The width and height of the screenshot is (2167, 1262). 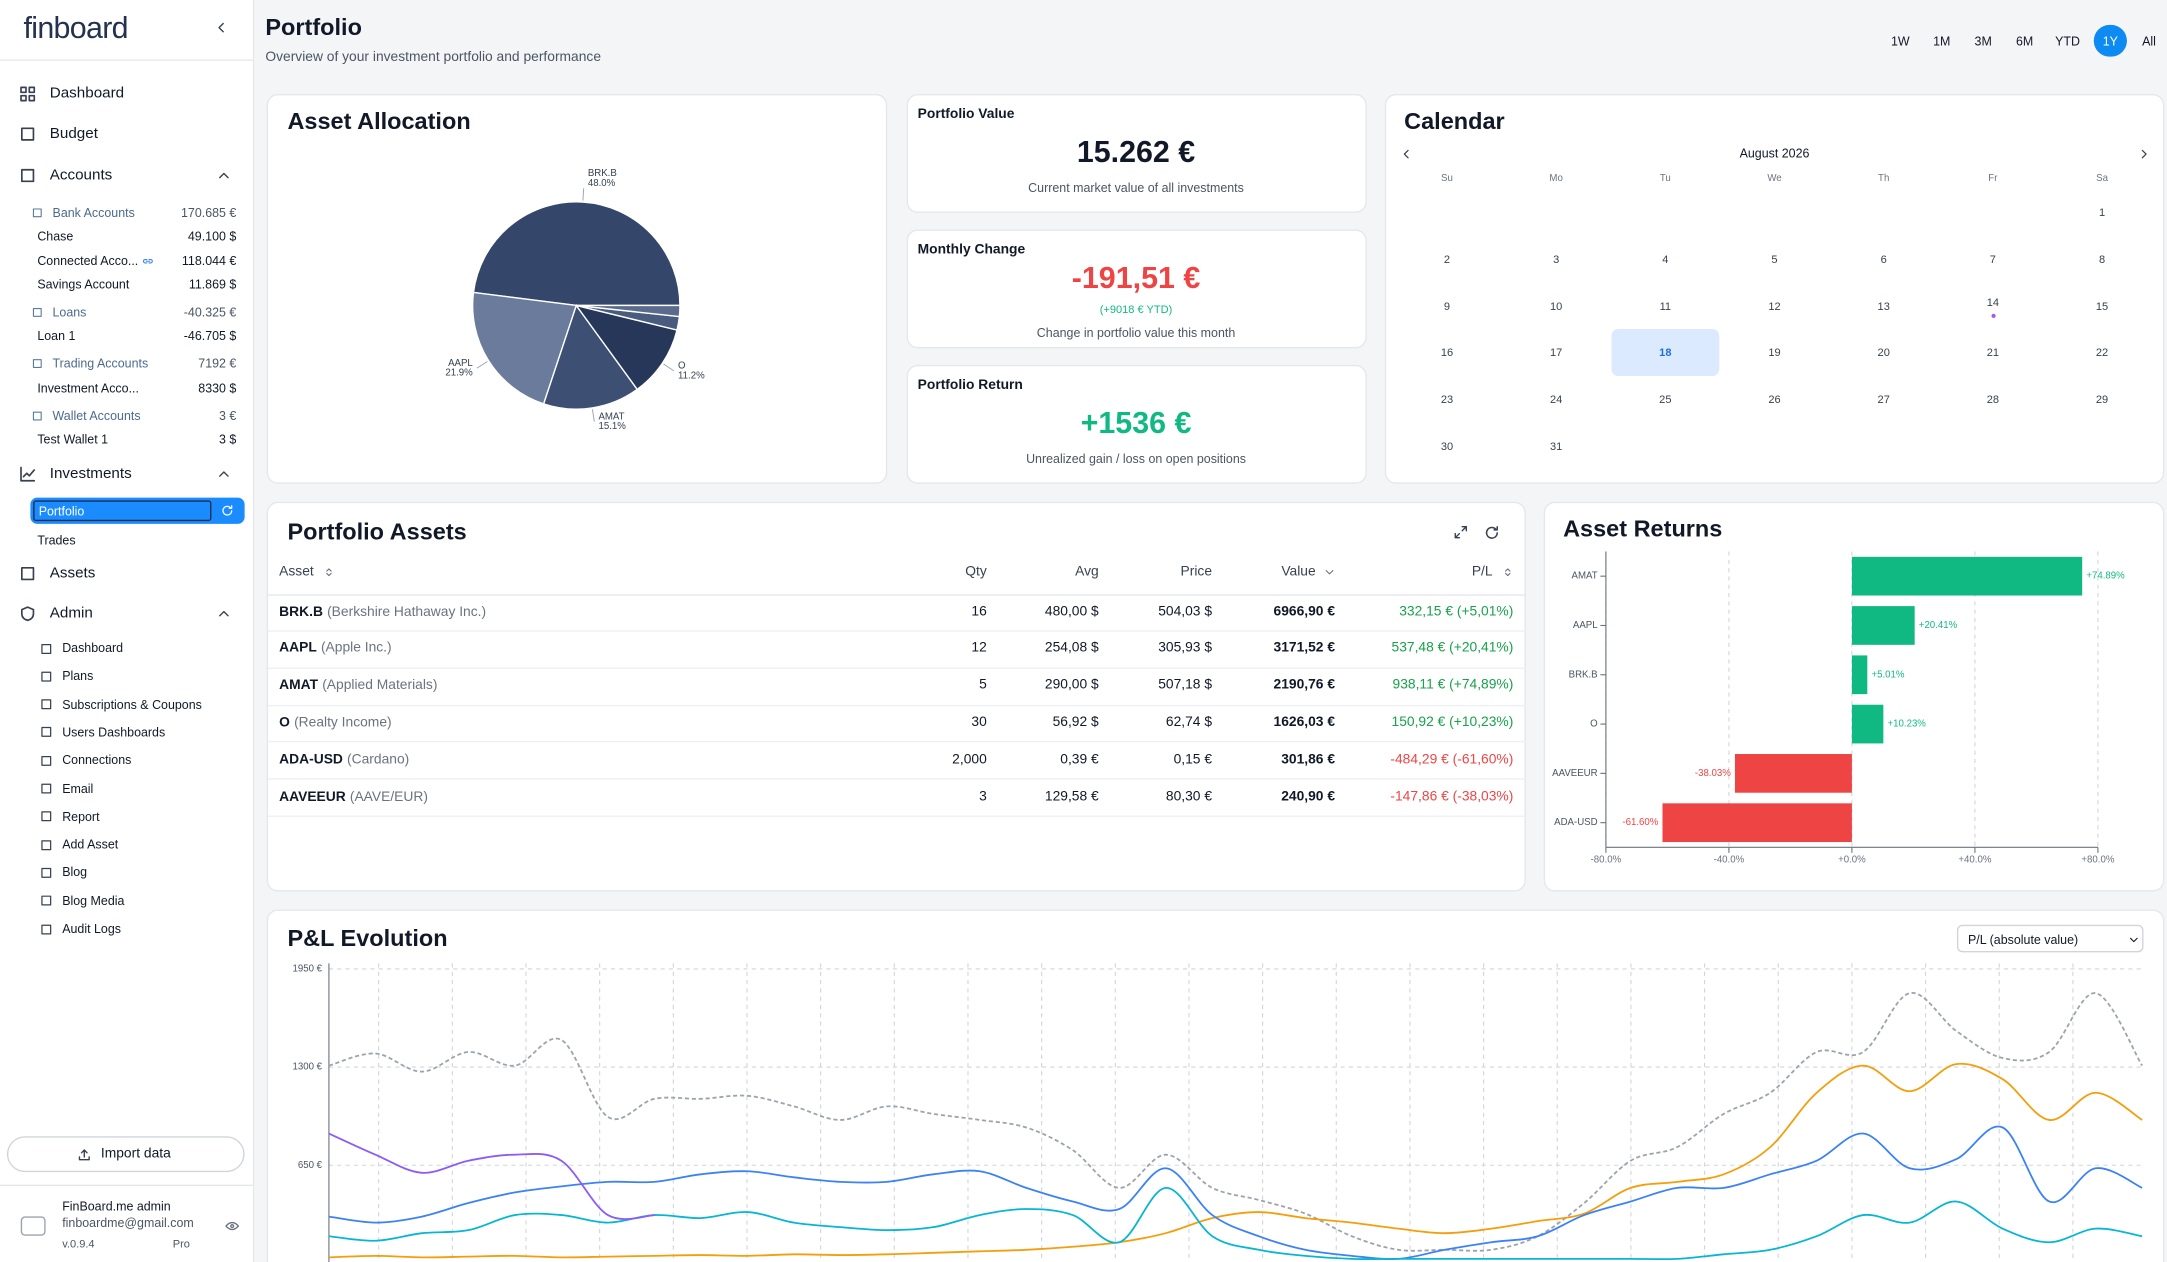 What do you see at coordinates (2102, 212) in the screenshot?
I see `calendar-day: 1` at bounding box center [2102, 212].